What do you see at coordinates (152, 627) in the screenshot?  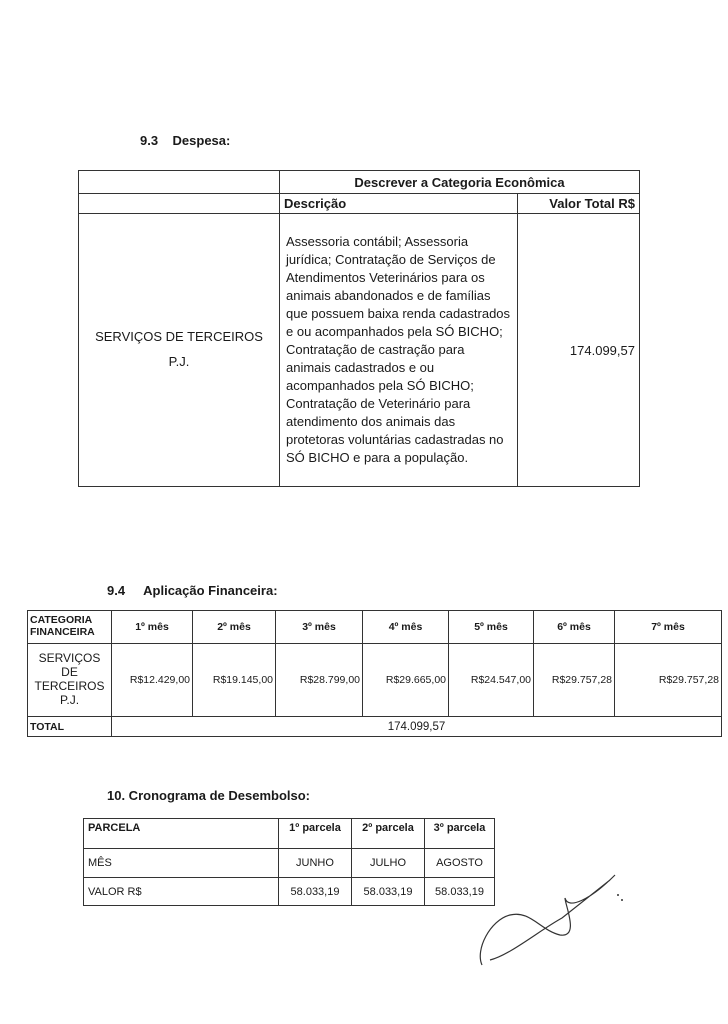 I see `col-month: 1º mês` at bounding box center [152, 627].